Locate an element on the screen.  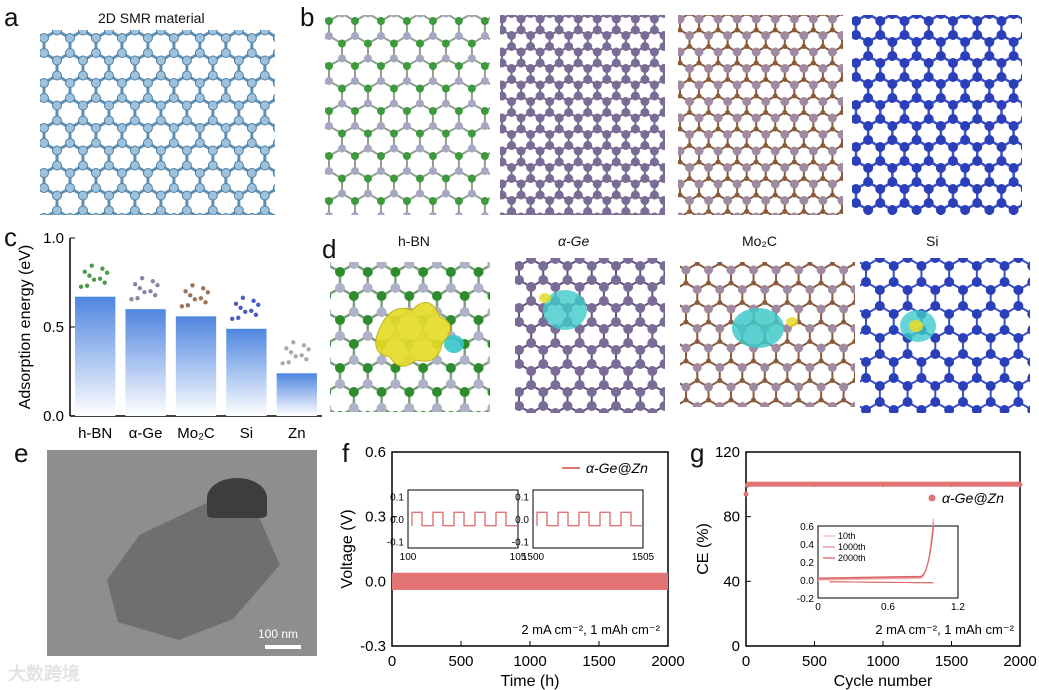
panel-d-title-mo2c: Mo₂C is located at coordinates (759, 241).